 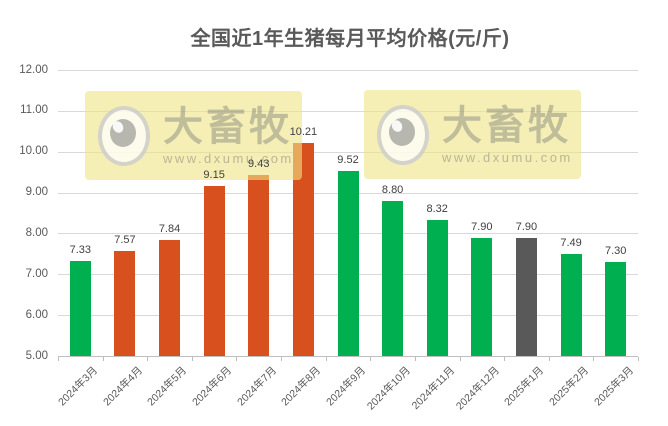 What do you see at coordinates (33, 151) in the screenshot?
I see `y-axis-label: 10.00` at bounding box center [33, 151].